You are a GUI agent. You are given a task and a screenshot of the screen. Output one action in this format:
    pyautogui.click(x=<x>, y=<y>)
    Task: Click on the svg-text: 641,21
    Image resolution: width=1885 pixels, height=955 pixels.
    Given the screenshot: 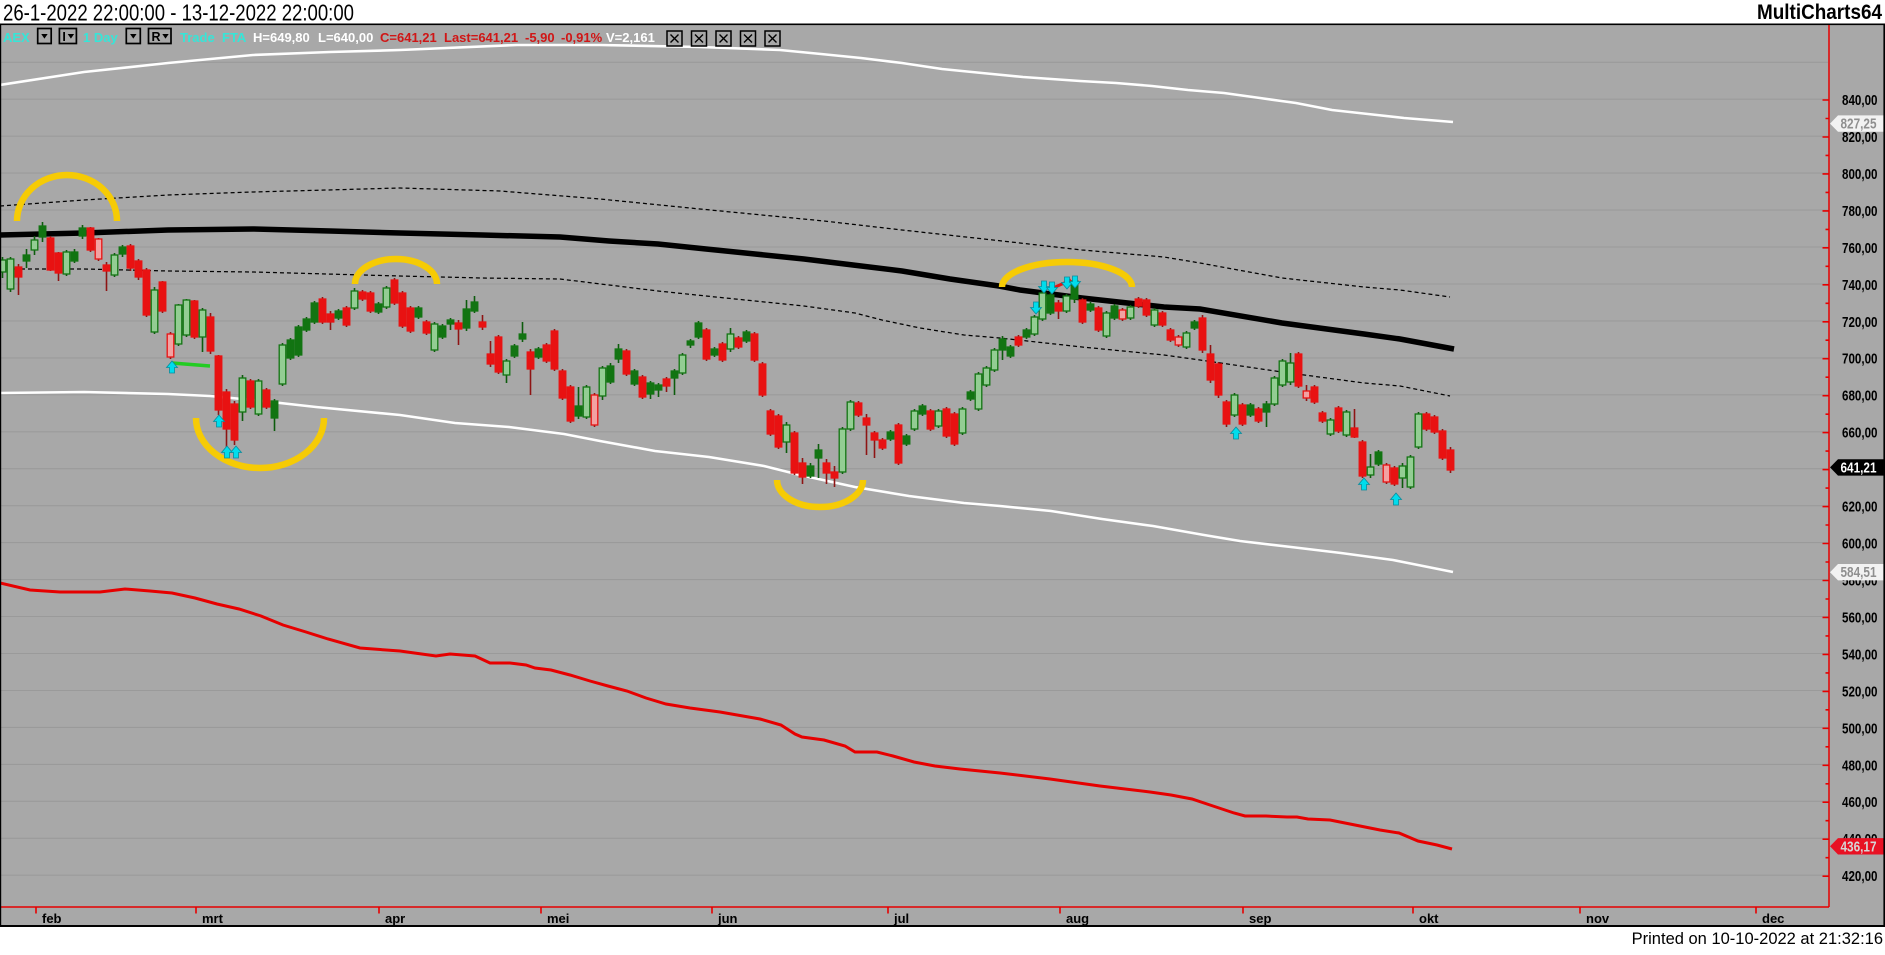 What is the action you would take?
    pyautogui.click(x=1859, y=467)
    